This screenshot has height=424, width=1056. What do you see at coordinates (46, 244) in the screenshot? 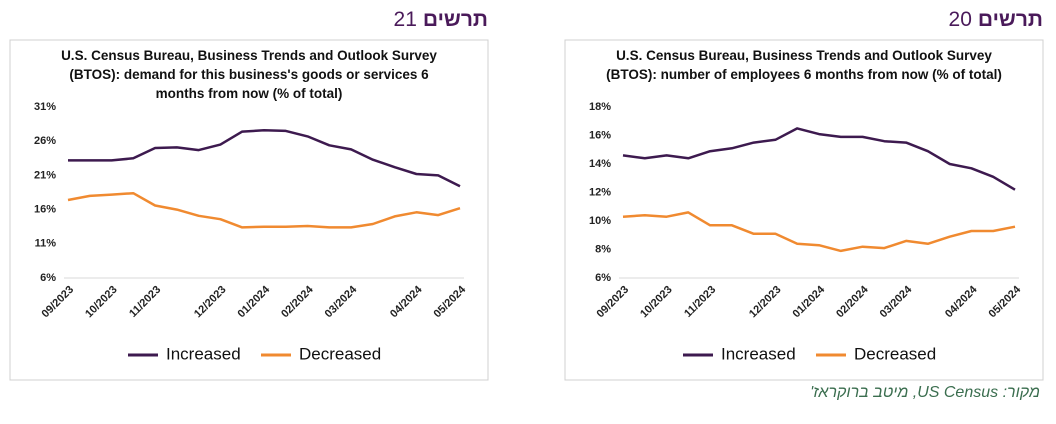
I see `y-tick-label: 11%` at bounding box center [46, 244].